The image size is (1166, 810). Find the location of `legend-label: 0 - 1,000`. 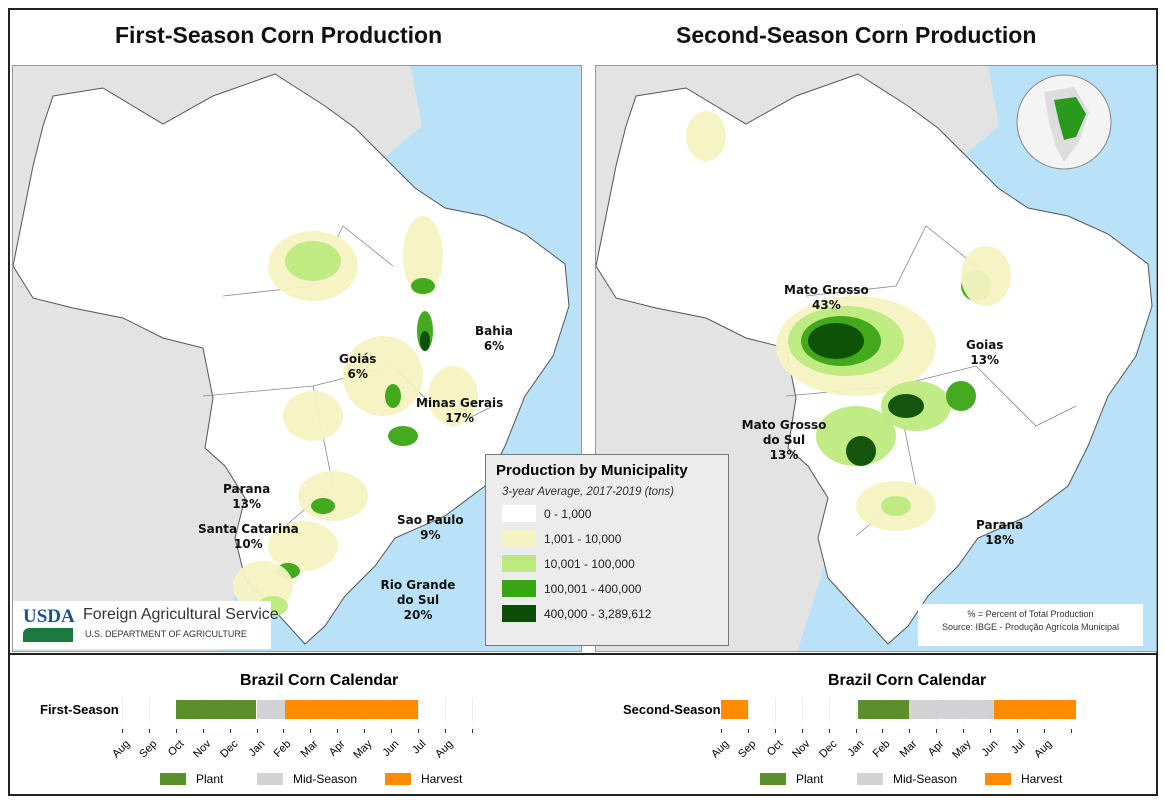

legend-label: 0 - 1,000 is located at coordinates (568, 513).